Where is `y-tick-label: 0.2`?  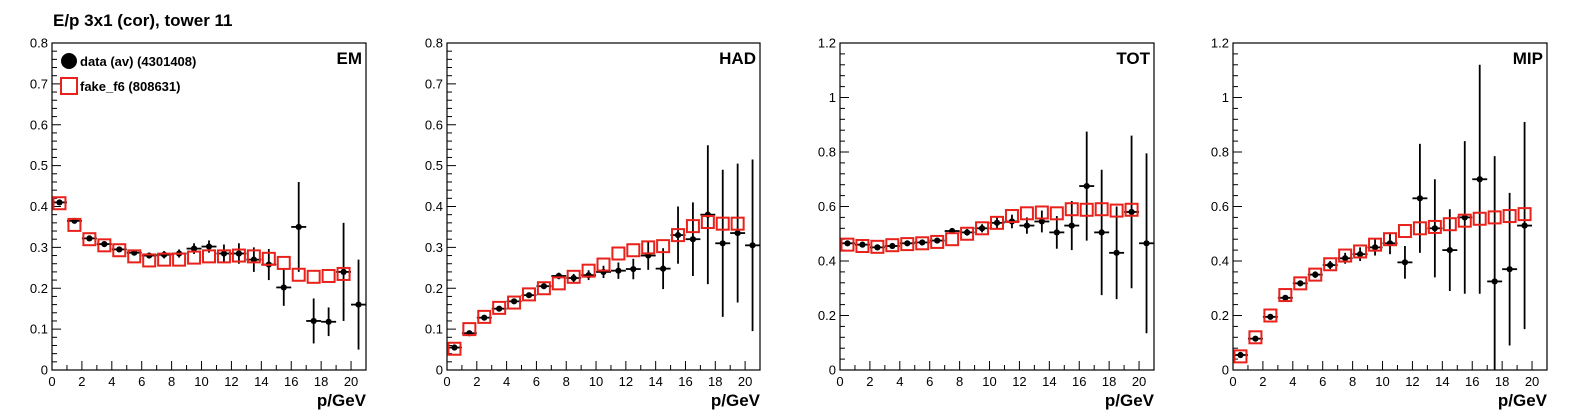 y-tick-label: 0.2 is located at coordinates (1220, 315).